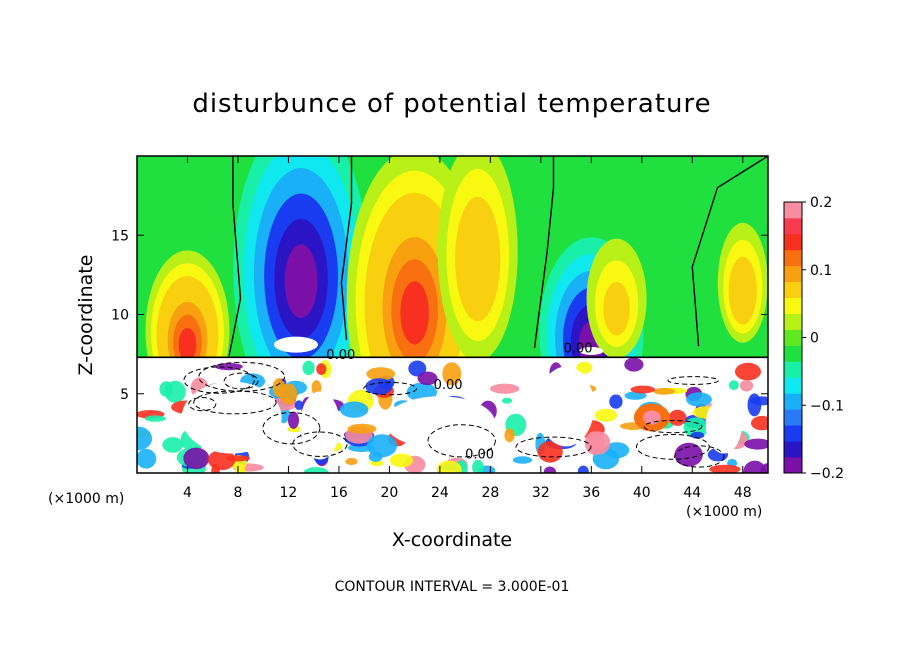 The height and width of the screenshot is (654, 904). I want to click on x-tick-label: 40, so click(642, 493).